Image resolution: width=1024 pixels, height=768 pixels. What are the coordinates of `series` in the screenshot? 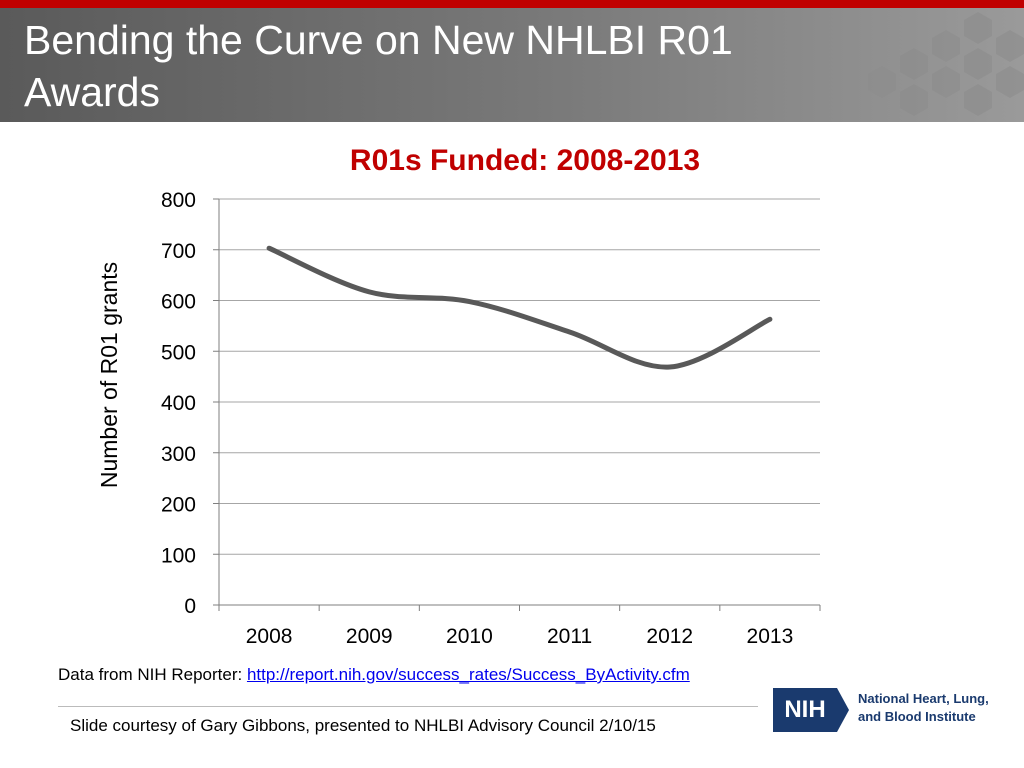 It's located at (519, 307).